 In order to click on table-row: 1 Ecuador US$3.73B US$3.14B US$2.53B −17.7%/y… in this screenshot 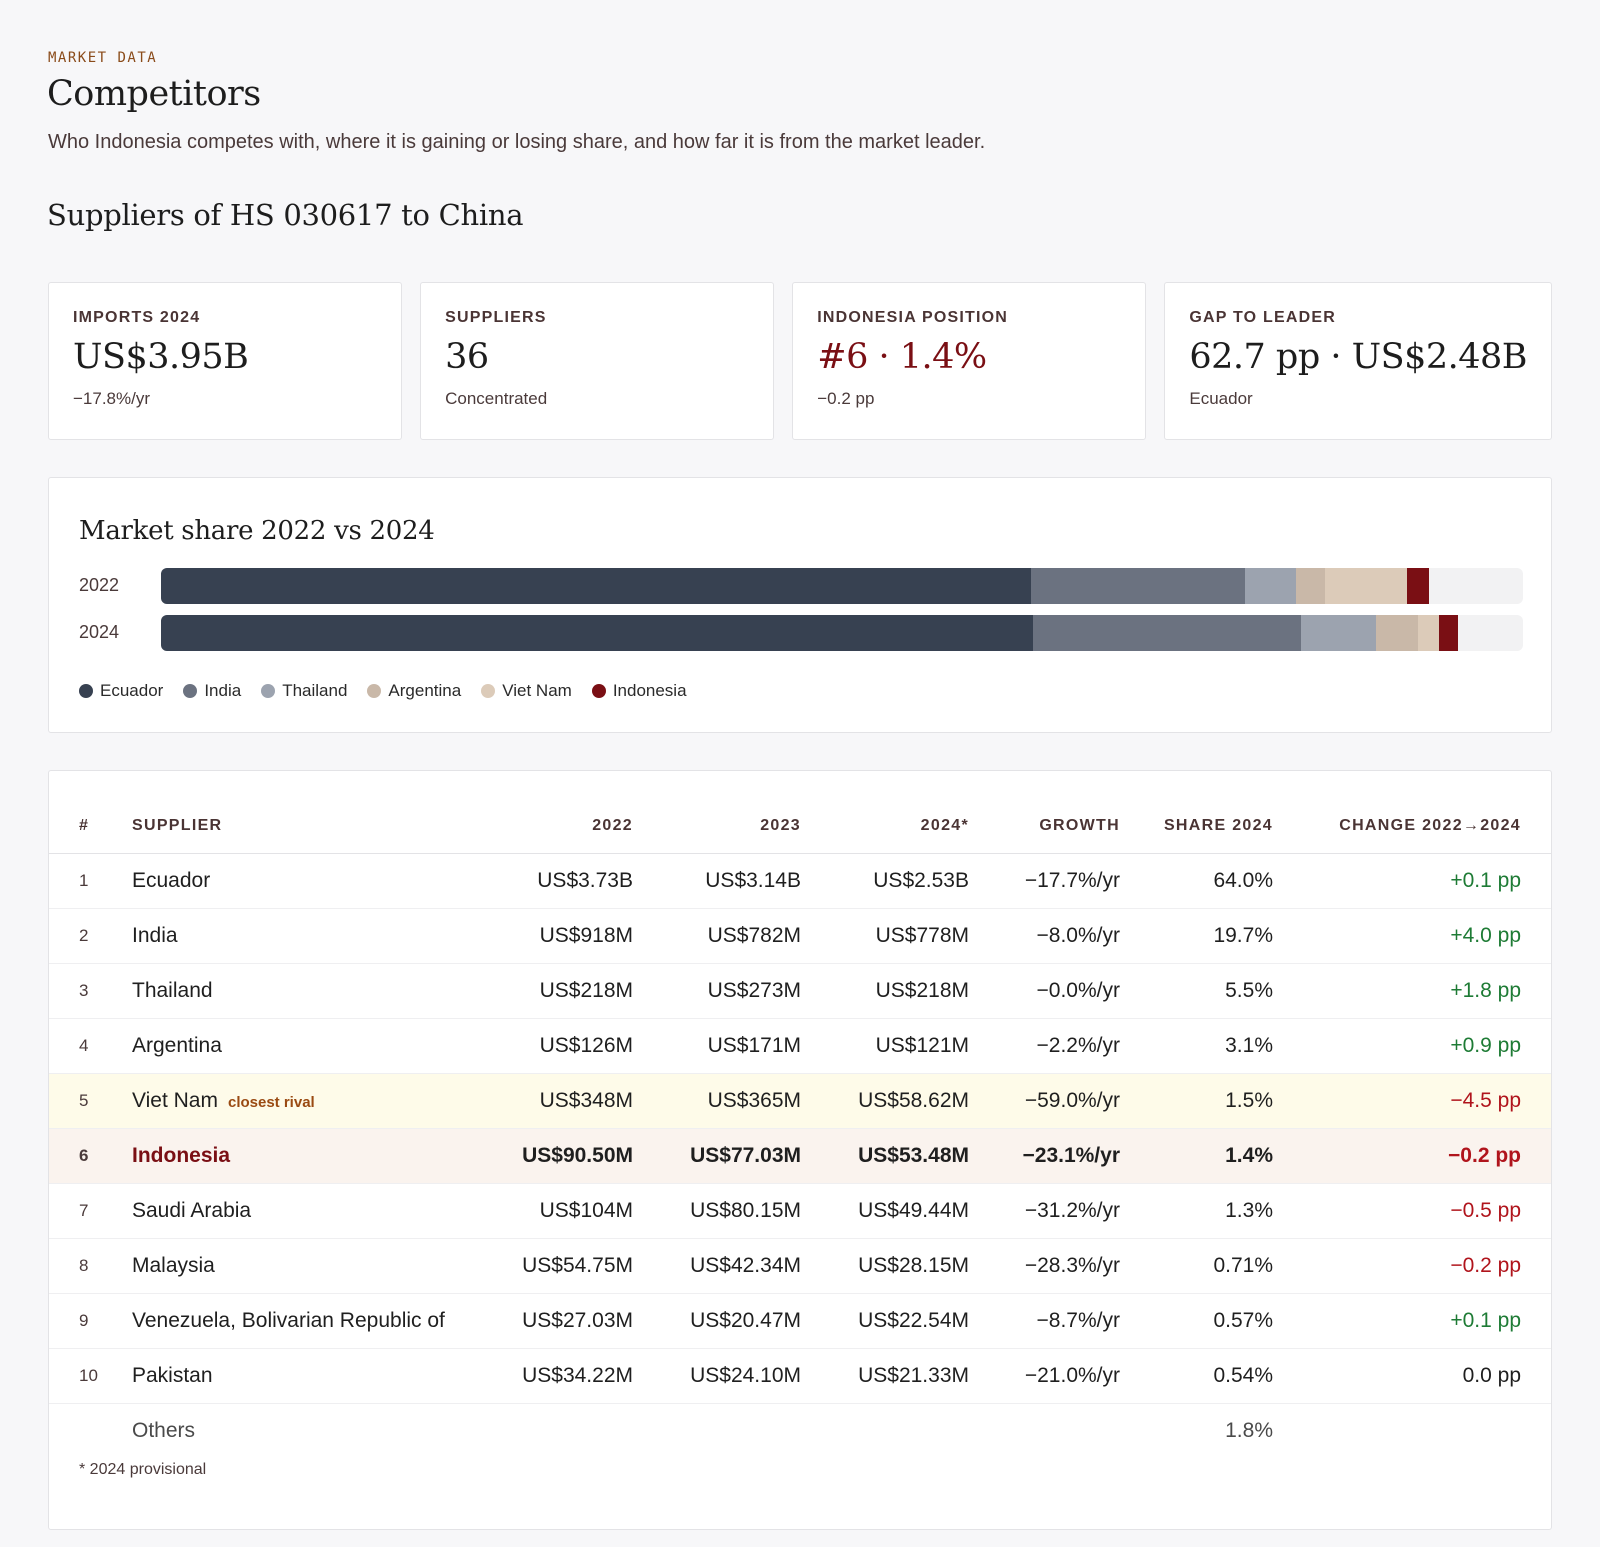, I will do `click(800, 881)`.